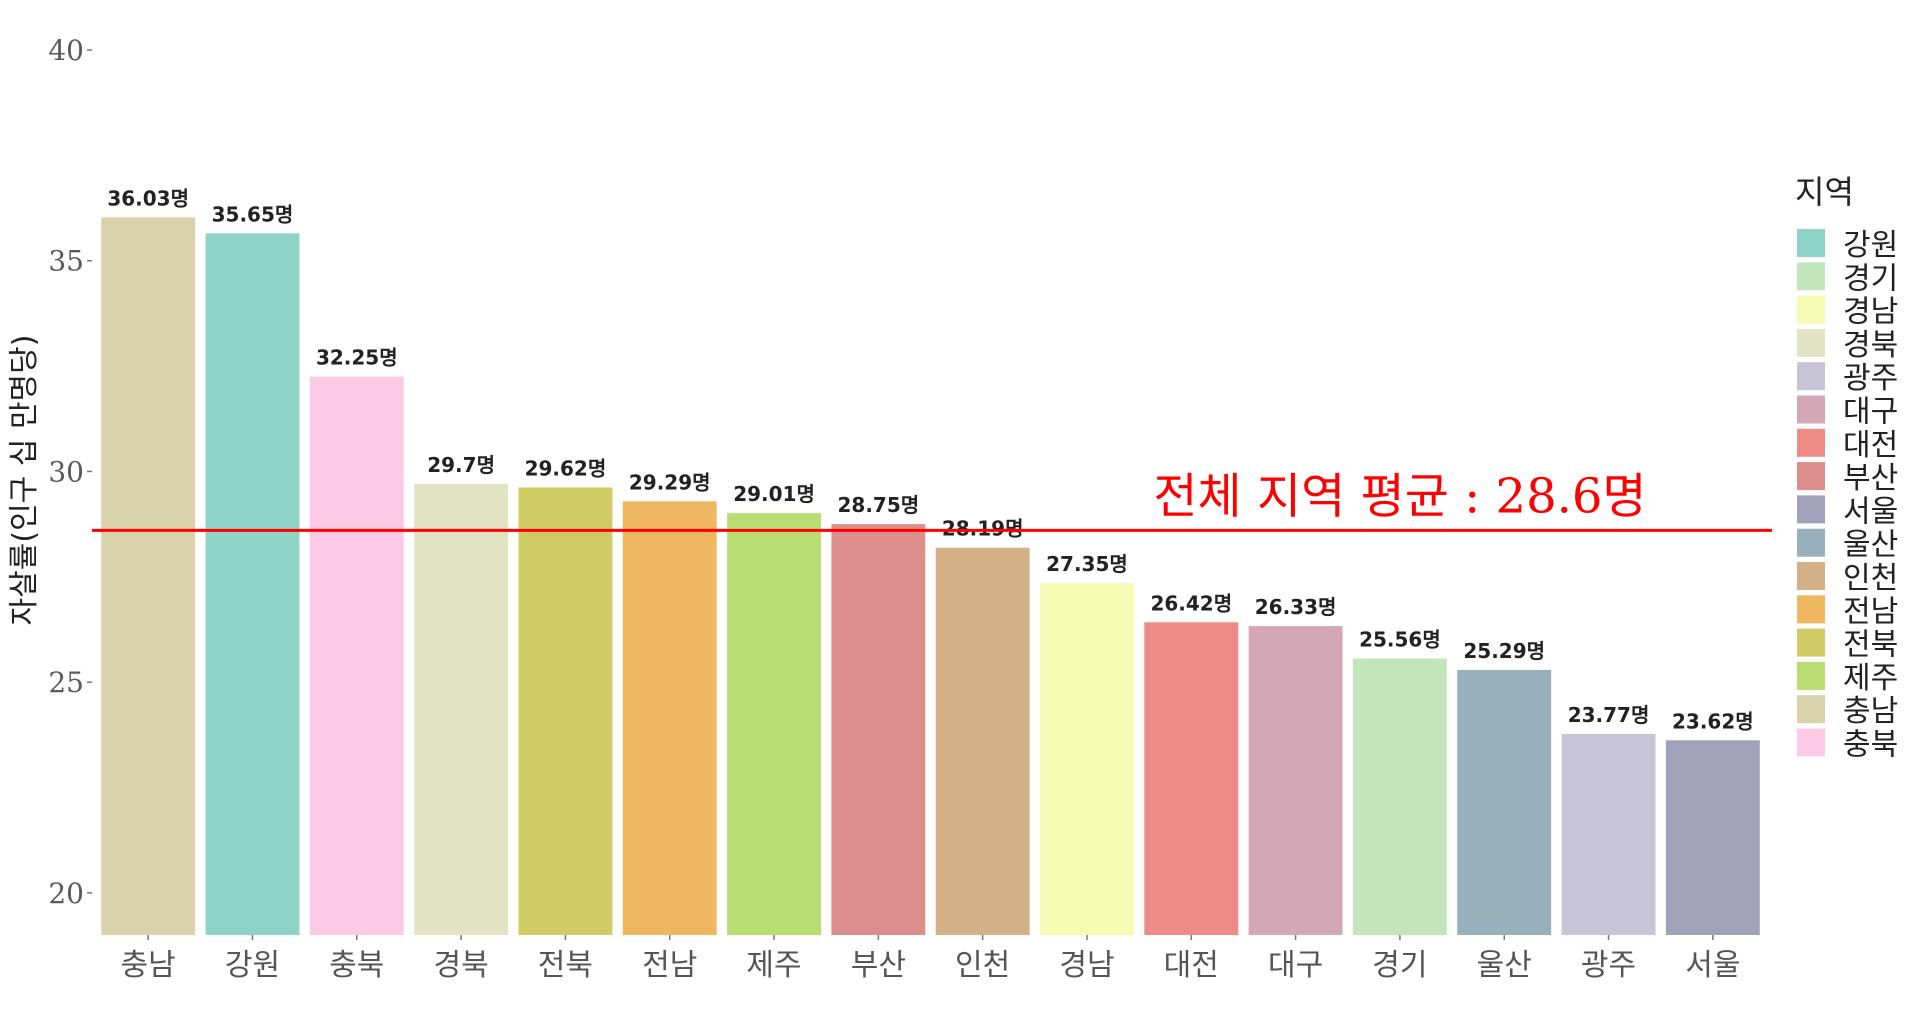 The height and width of the screenshot is (1017, 1920). Describe the element at coordinates (1870, 678) in the screenshot. I see `legend-label: 제주` at that location.